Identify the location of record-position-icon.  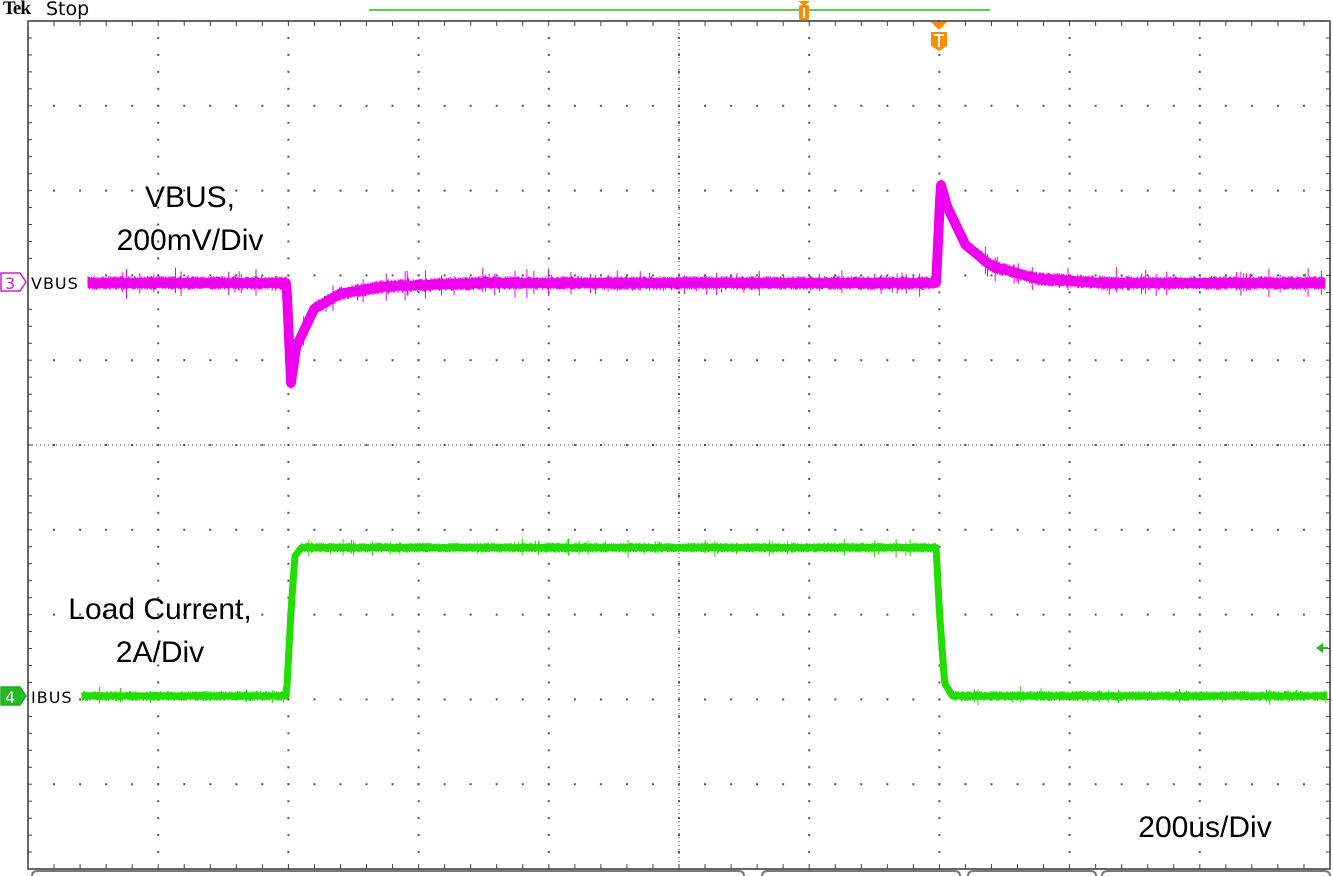
(804, 10).